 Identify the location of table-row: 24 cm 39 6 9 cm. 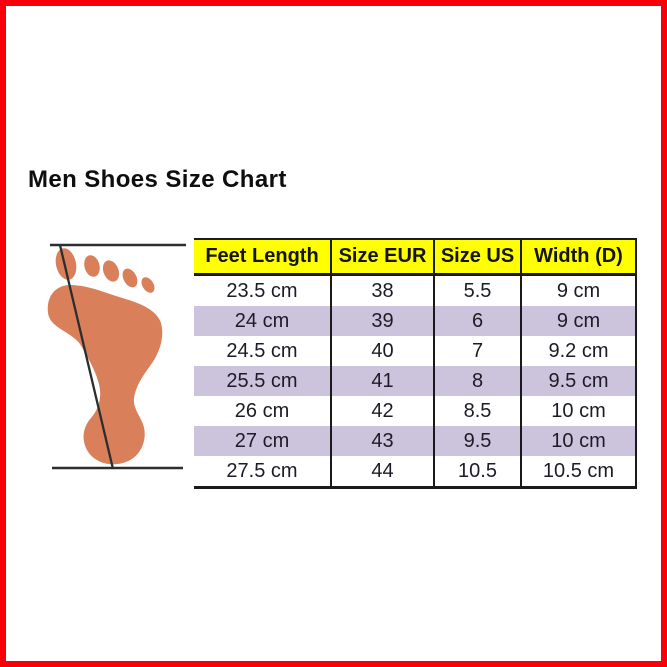
(415, 321).